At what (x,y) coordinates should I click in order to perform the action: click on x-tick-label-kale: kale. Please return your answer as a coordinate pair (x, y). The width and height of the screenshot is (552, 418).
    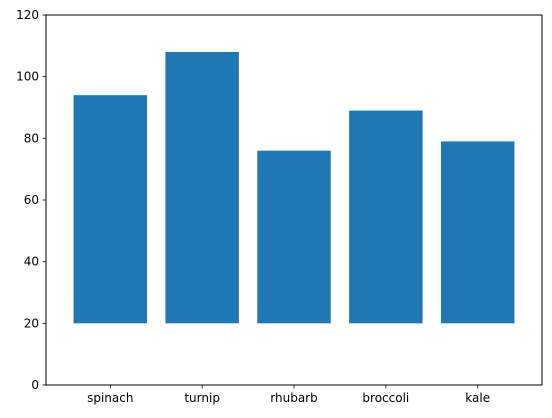
    Looking at the image, I should click on (477, 398).